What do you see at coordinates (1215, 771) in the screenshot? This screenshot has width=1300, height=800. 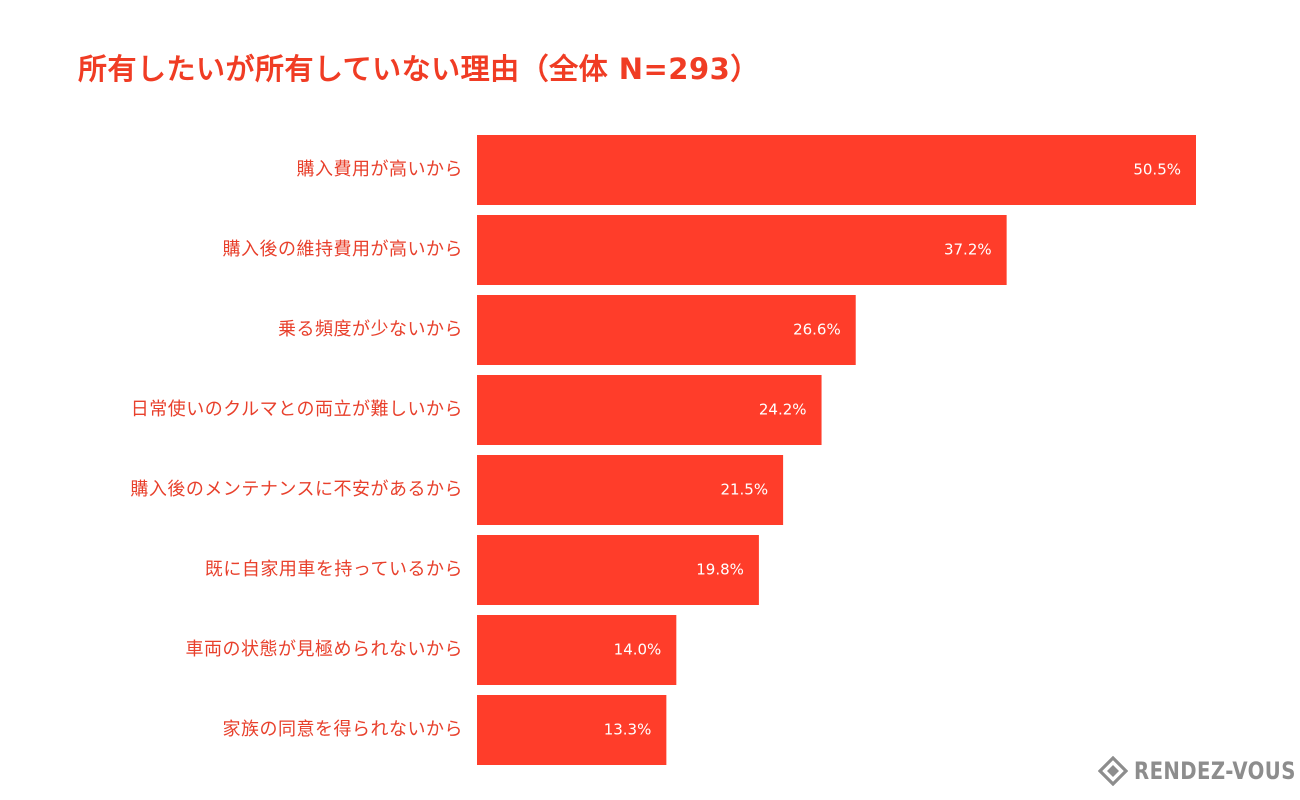 I see `brand-logo-text: RENDEZ-VOUS` at bounding box center [1215, 771].